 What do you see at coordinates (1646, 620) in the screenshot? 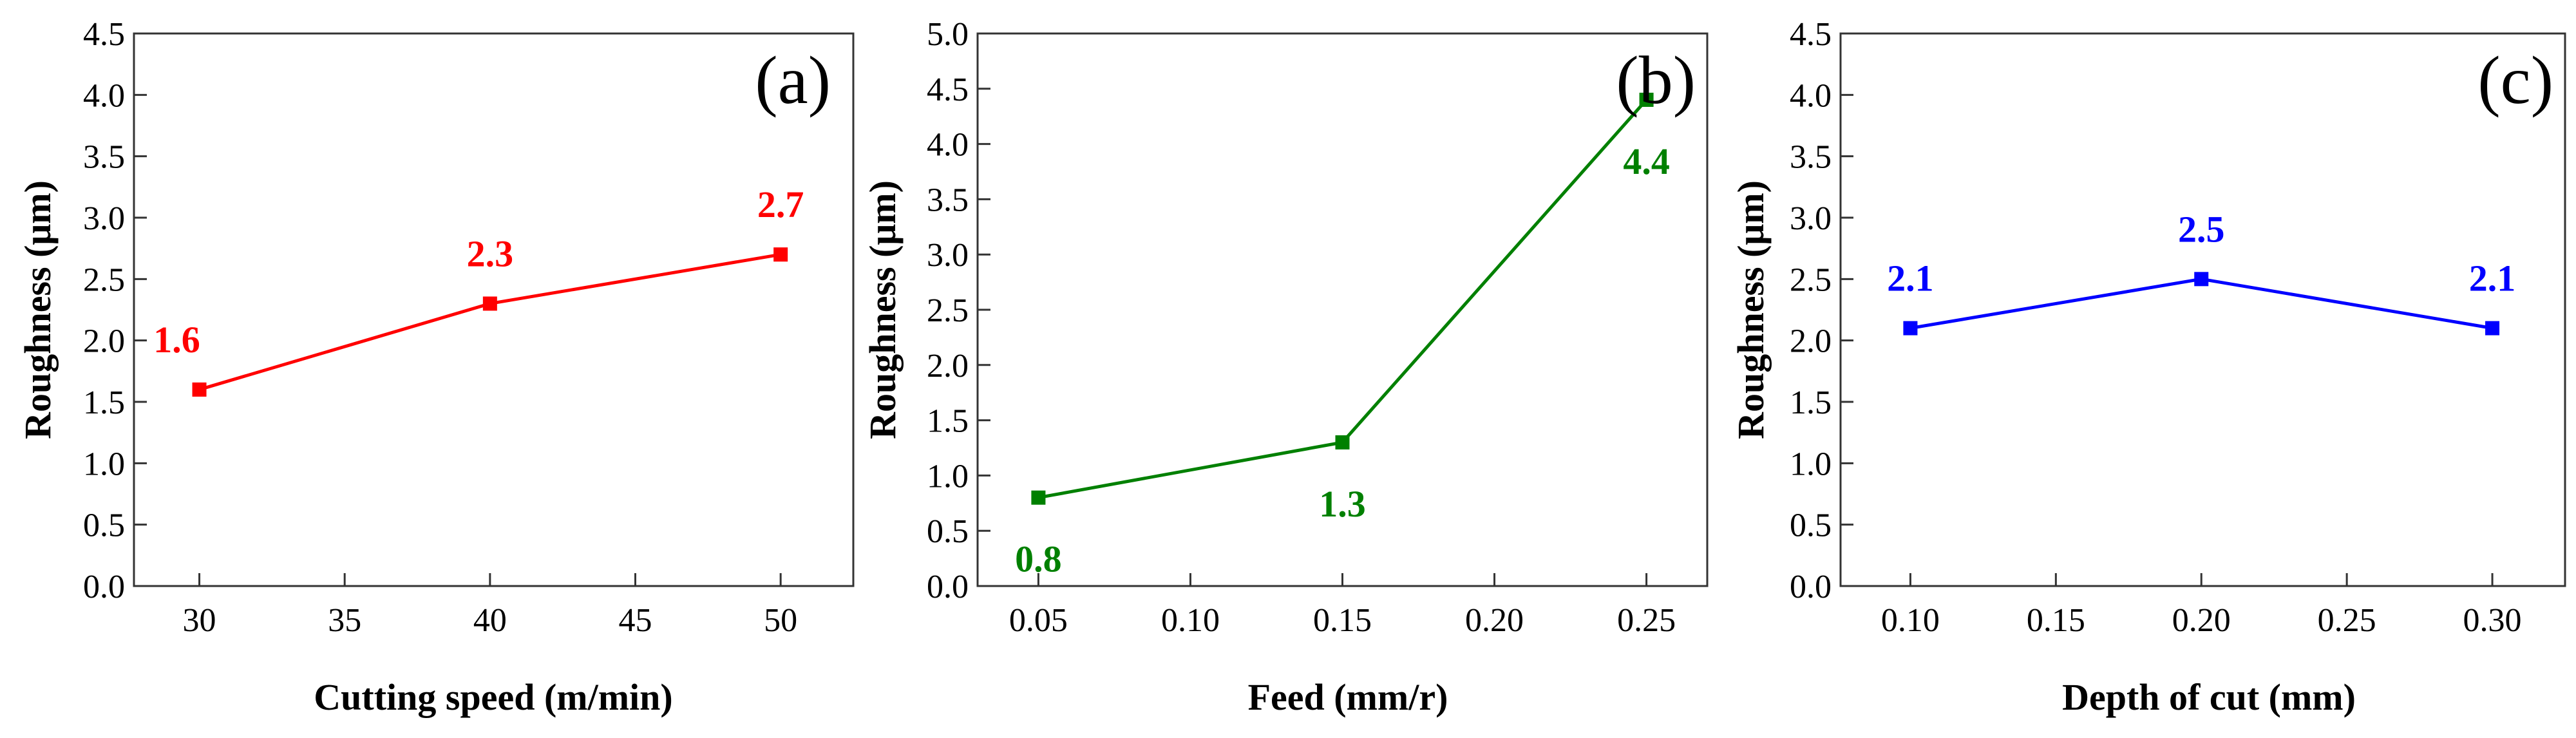
I see `panel-b-x-tick-label: 0.25` at bounding box center [1646, 620].